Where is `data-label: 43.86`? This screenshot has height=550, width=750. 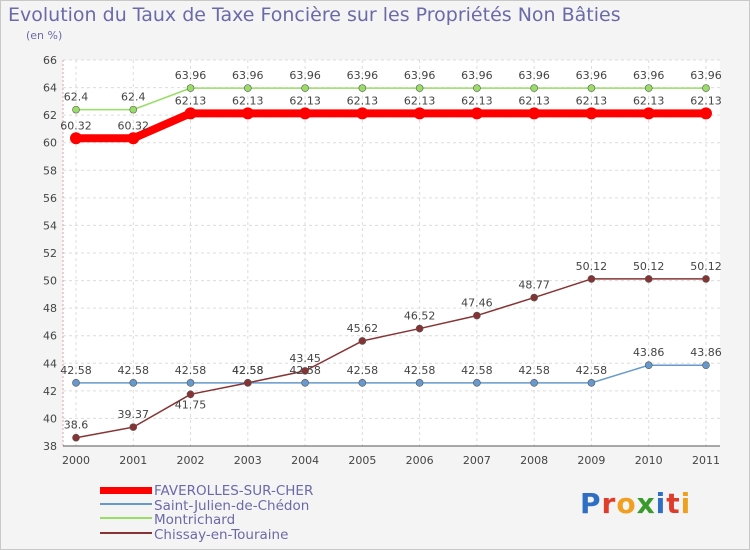
data-label: 43.86 is located at coordinates (706, 352).